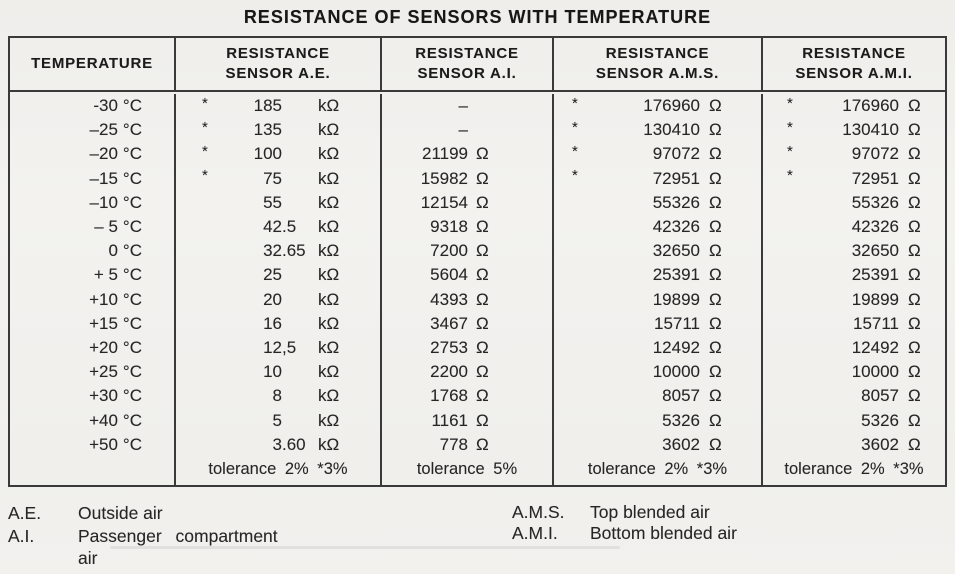 The image size is (955, 574). What do you see at coordinates (468, 130) in the screenshot?
I see `sensor-ai-cell: –` at bounding box center [468, 130].